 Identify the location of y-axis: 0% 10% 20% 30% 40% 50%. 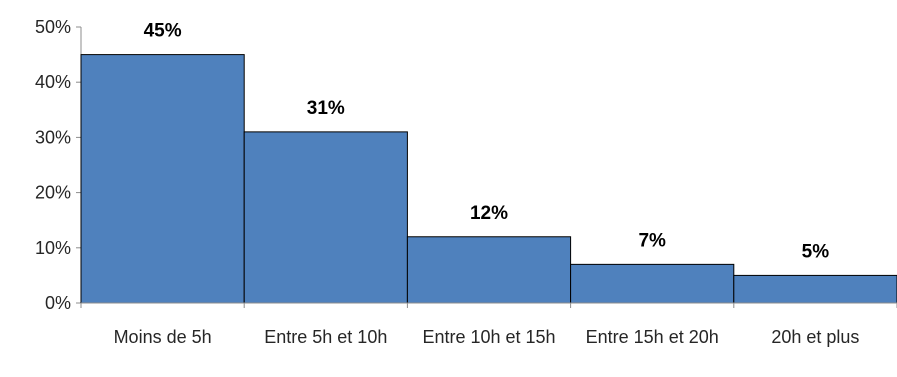
(58, 165).